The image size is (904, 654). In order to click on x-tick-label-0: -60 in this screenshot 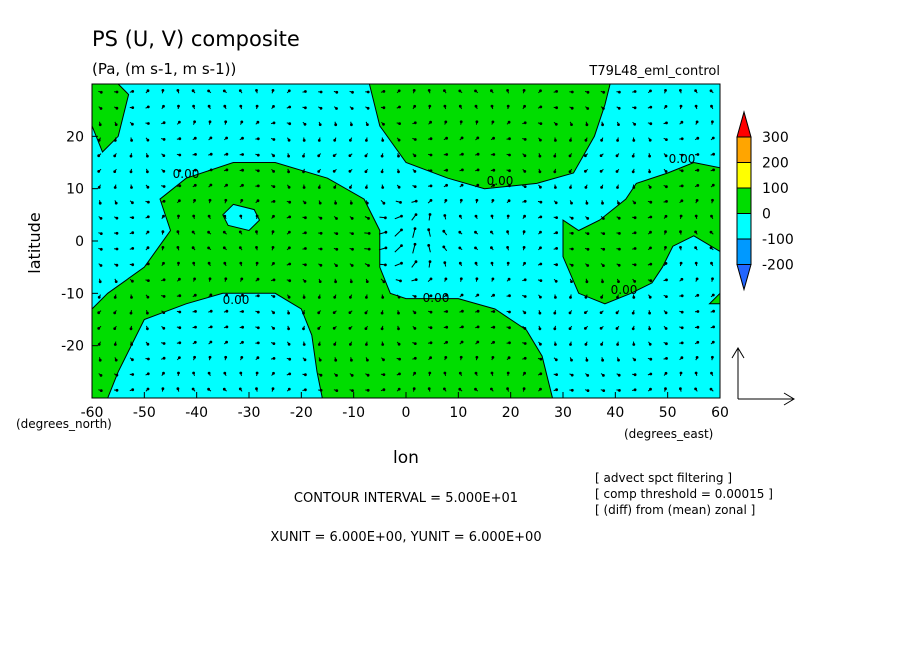, I will do `click(92, 413)`.